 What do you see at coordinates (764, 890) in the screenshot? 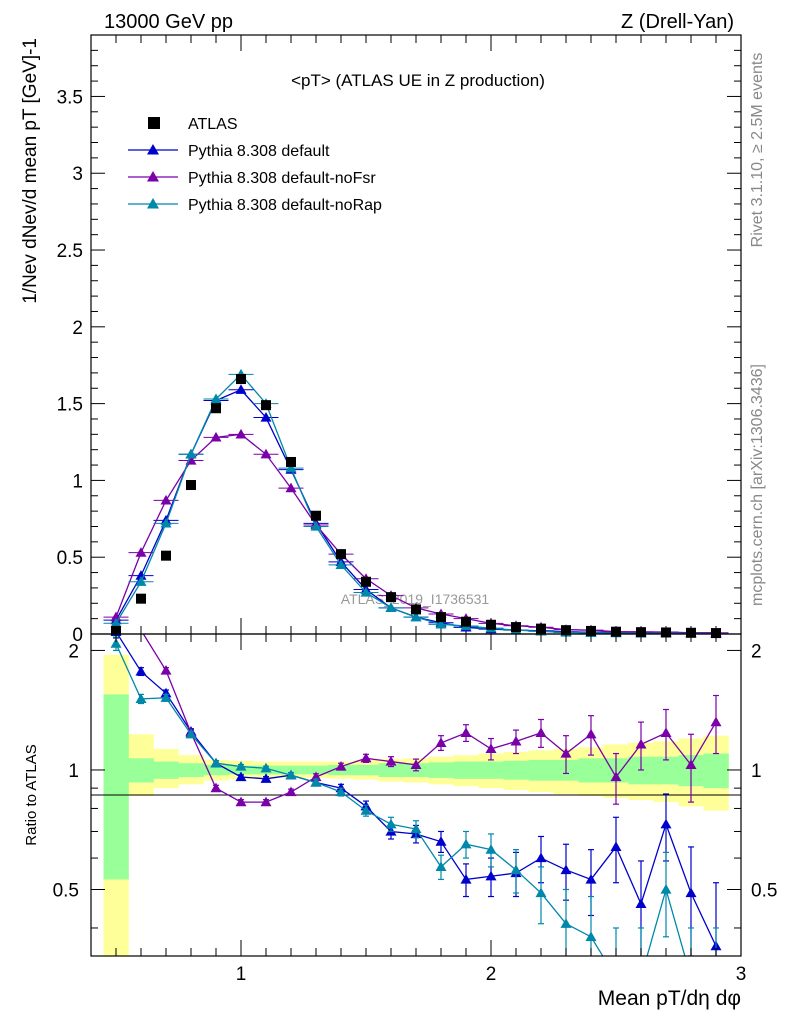
I see `y-tick-label-right: 0.5` at bounding box center [764, 890].